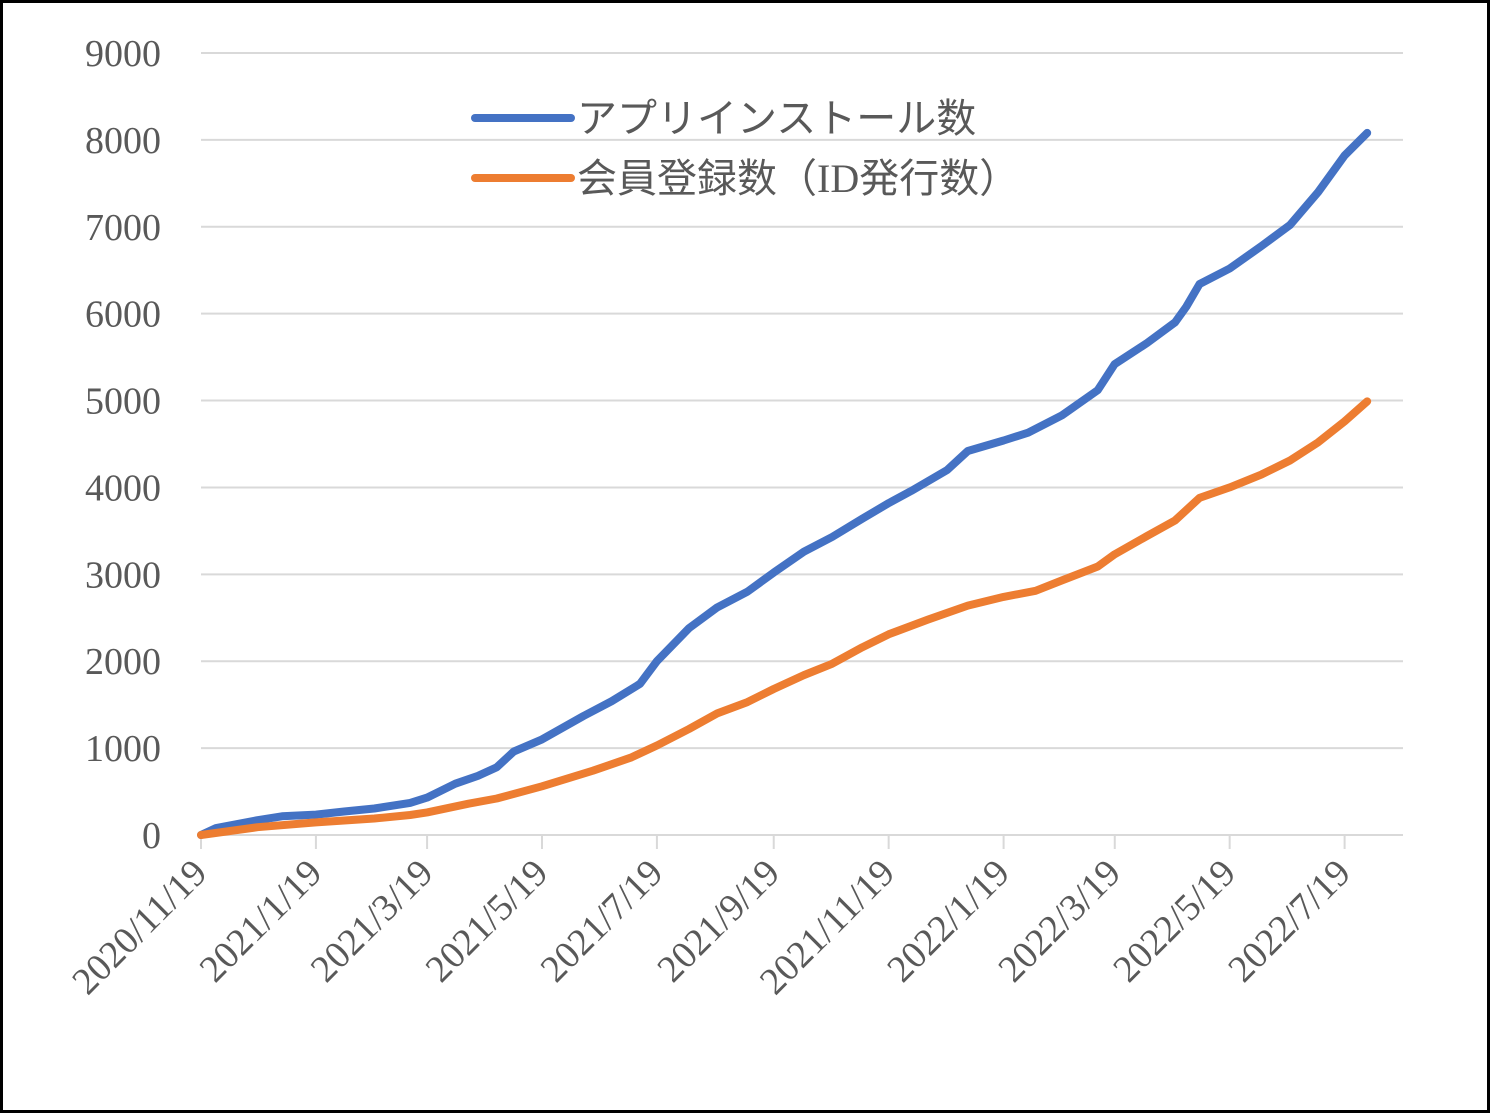 Image resolution: width=1490 pixels, height=1113 pixels. I want to click on x-tick-label: 2022/5/19, so click(1174, 921).